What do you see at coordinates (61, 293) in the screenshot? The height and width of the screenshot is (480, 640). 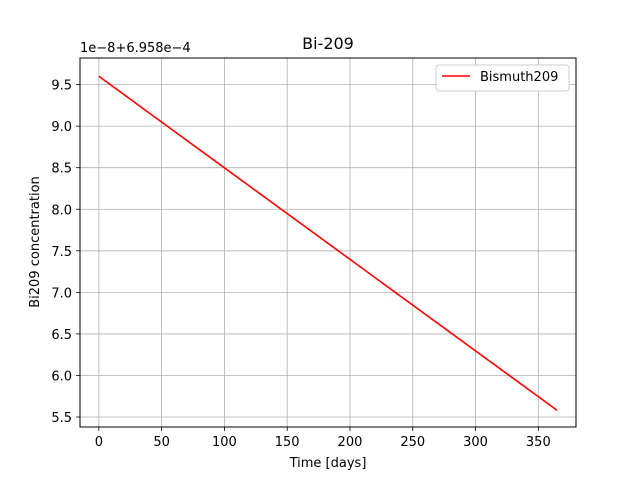 I see `y-tick-label: 7.0` at bounding box center [61, 293].